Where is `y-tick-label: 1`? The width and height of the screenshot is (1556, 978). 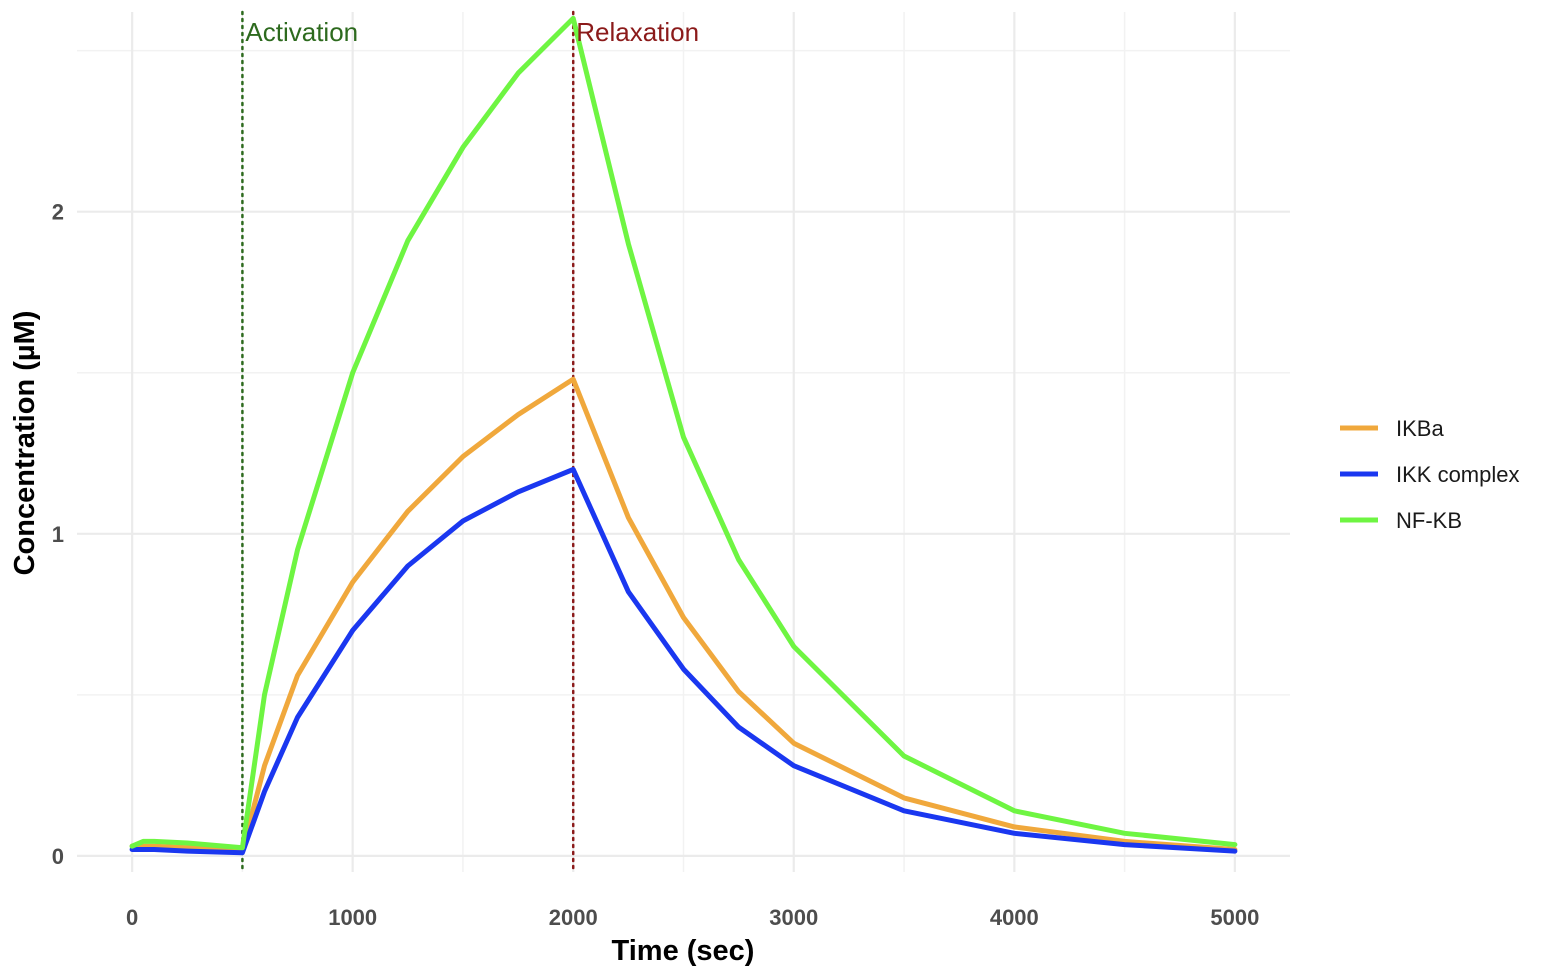
y-tick-label: 1 is located at coordinates (58, 534).